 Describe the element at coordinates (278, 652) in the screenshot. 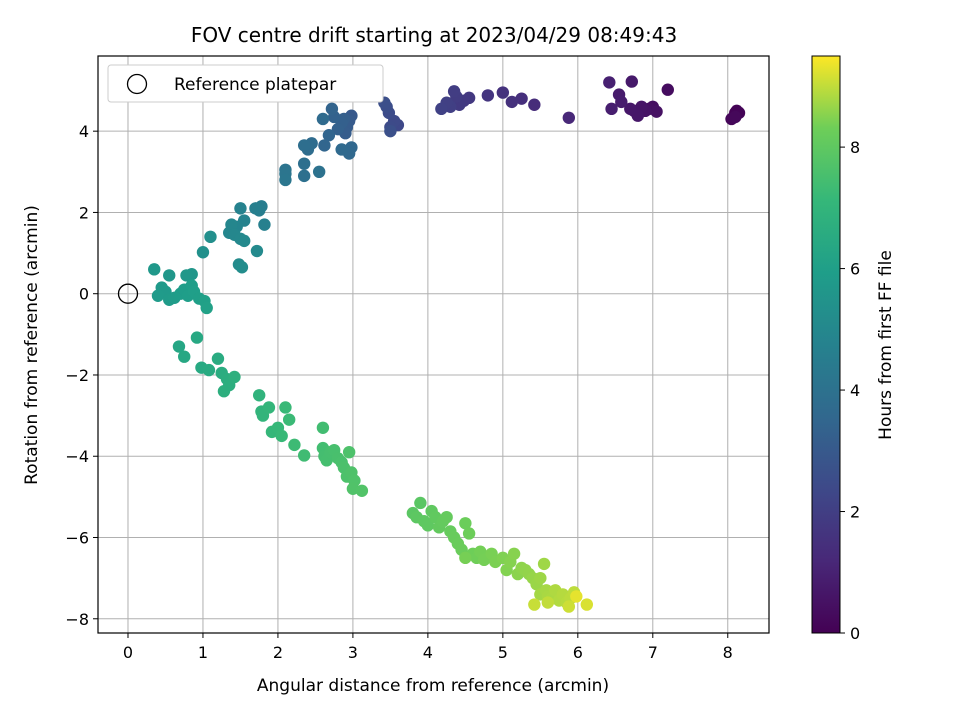

I see `x-tick-label: 2` at that location.